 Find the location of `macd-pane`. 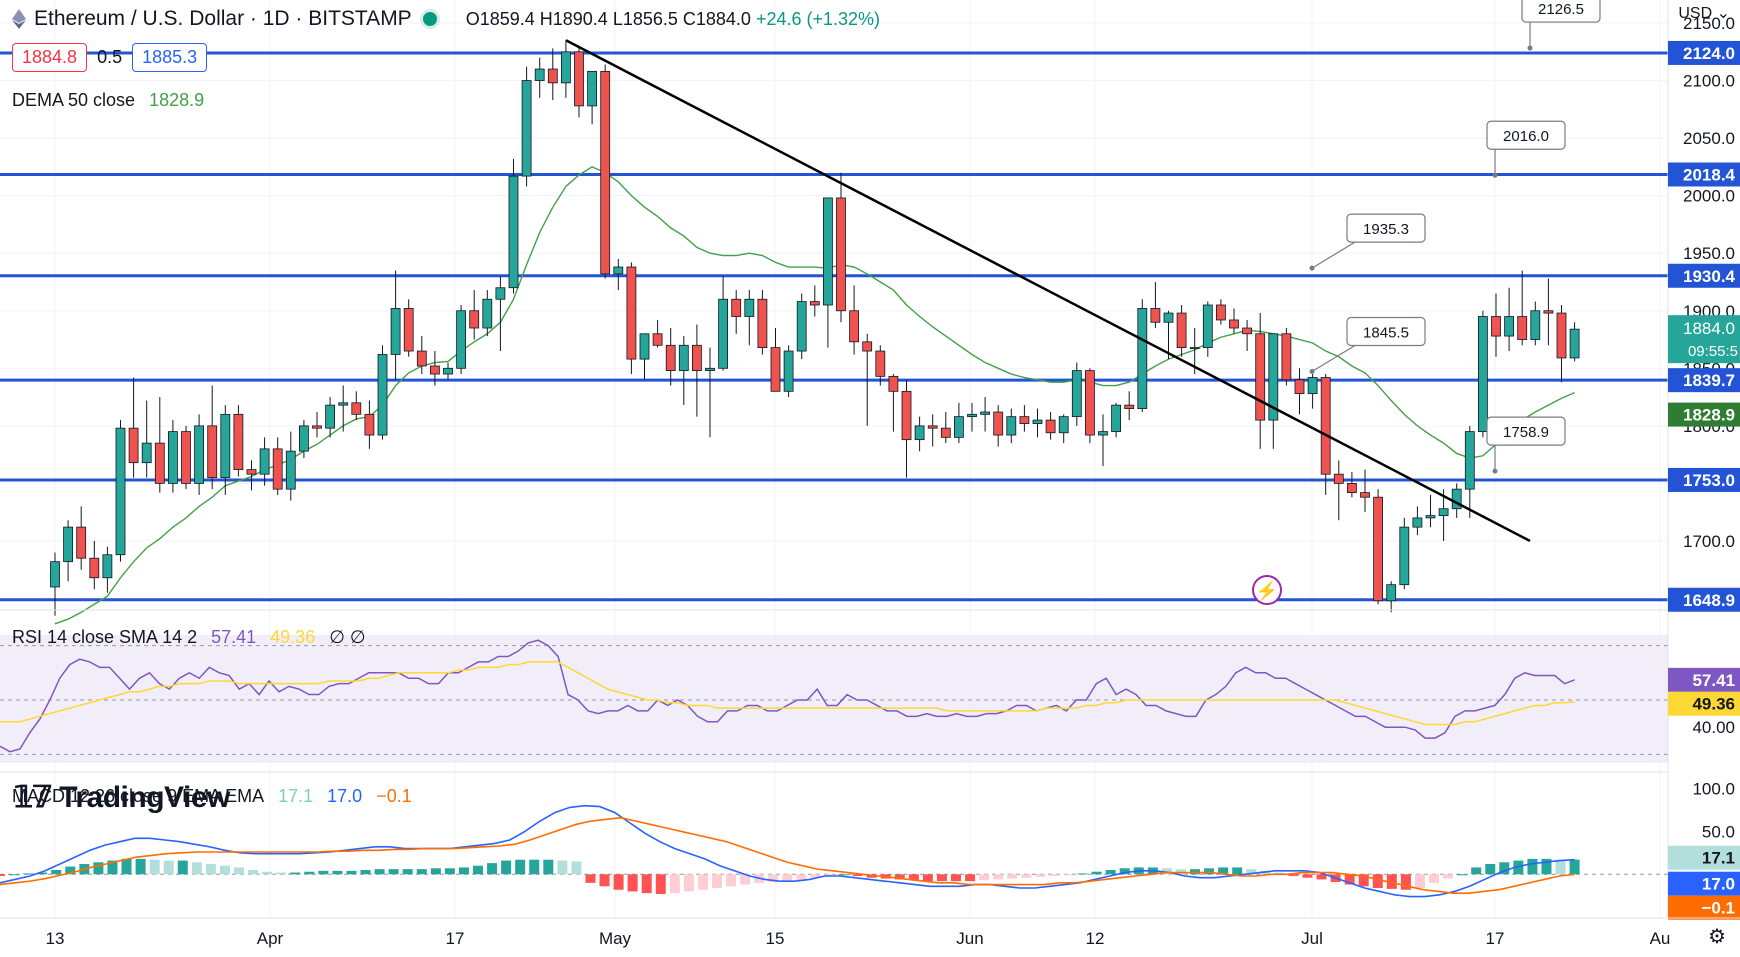

macd-pane is located at coordinates (870, 834).